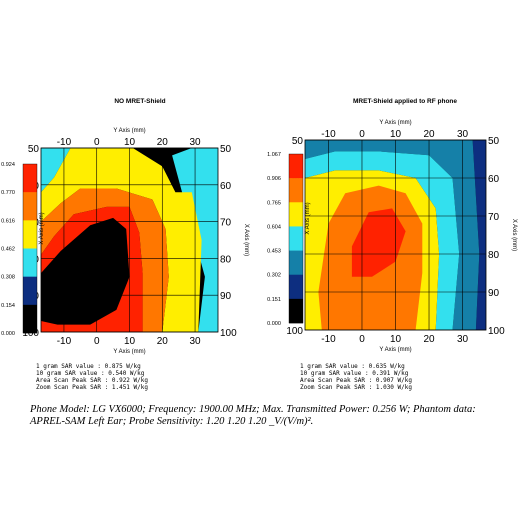 The height and width of the screenshot is (528, 528). Describe the element at coordinates (8, 278) in the screenshot. I see `colorbar-label: 0.308` at that location.